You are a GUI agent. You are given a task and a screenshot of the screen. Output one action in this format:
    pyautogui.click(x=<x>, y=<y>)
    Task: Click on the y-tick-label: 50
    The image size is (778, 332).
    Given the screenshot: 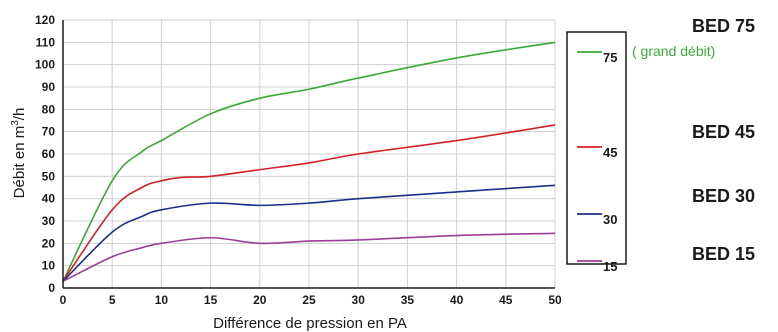 What is the action you would take?
    pyautogui.click(x=49, y=176)
    